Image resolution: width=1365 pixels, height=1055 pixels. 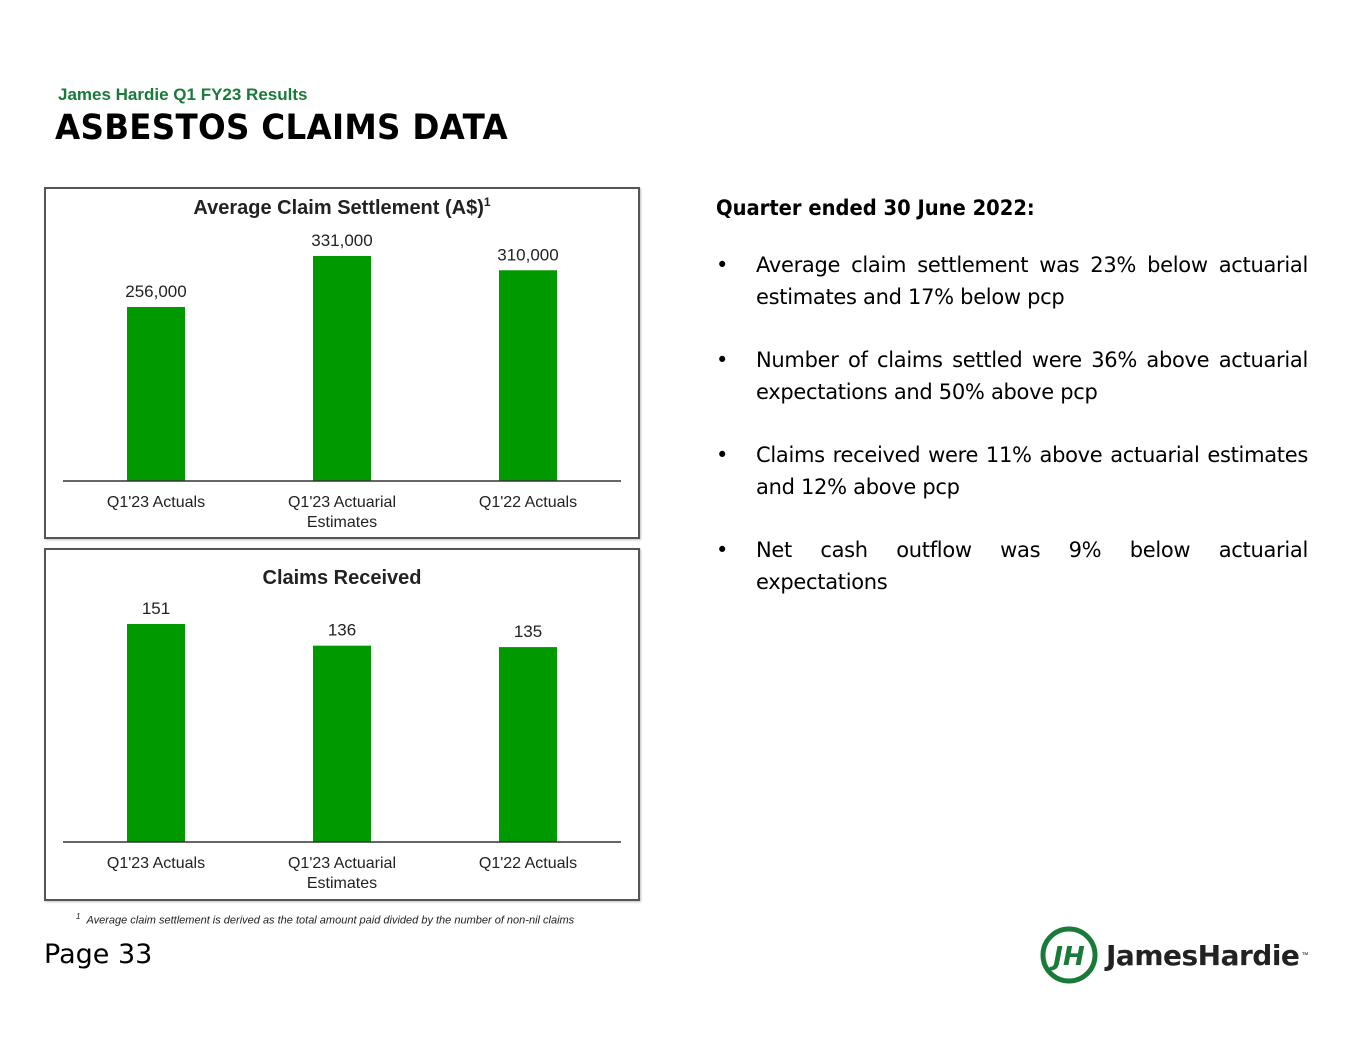 What do you see at coordinates (156, 608) in the screenshot?
I see `data-label: 151` at bounding box center [156, 608].